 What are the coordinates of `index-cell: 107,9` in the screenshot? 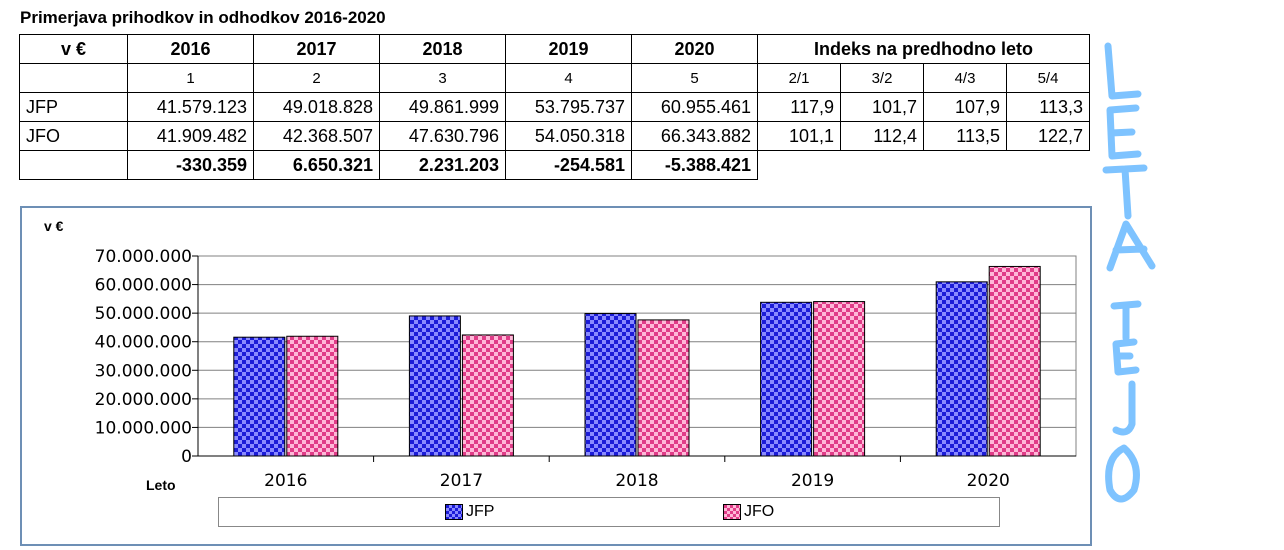 It's located at (965, 107).